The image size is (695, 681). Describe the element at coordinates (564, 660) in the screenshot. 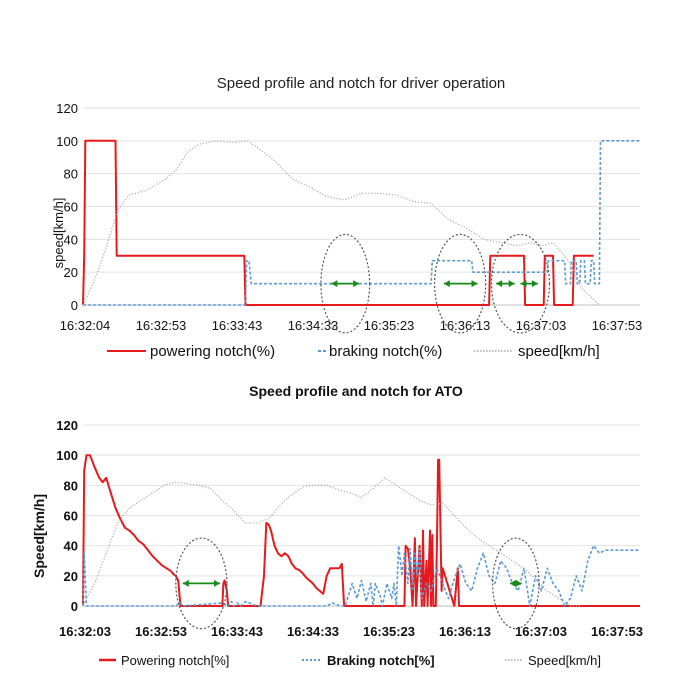

I see `legend-speed-label-ato: Speed[km/h]` at that location.